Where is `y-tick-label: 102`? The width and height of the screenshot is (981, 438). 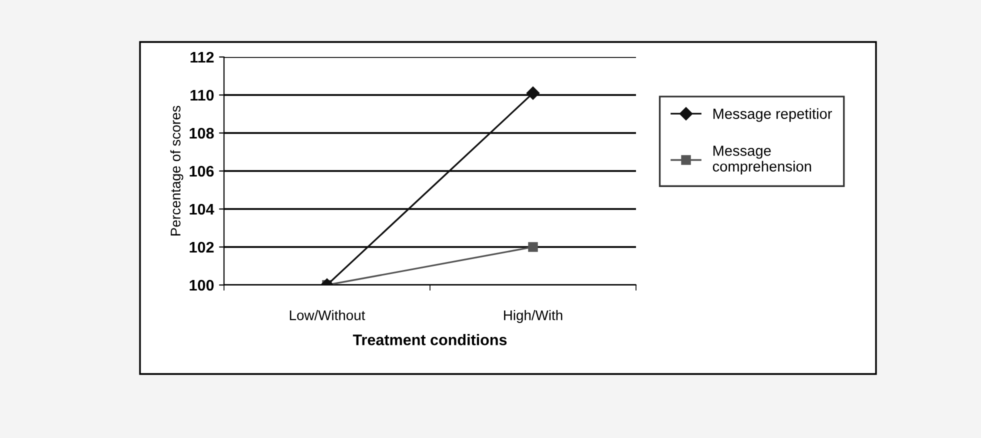 y-tick-label: 102 is located at coordinates (202, 247).